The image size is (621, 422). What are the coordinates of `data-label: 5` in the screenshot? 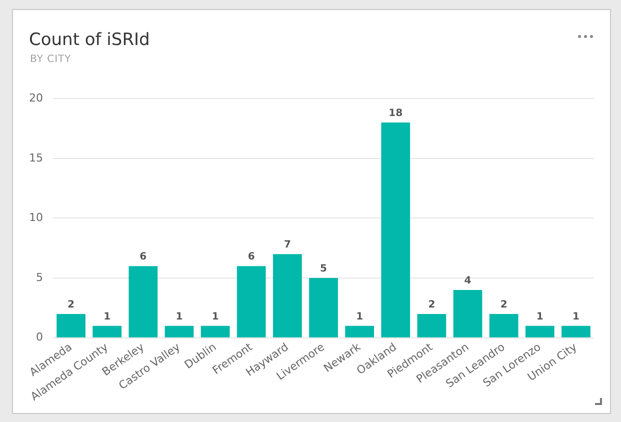 It's located at (324, 269).